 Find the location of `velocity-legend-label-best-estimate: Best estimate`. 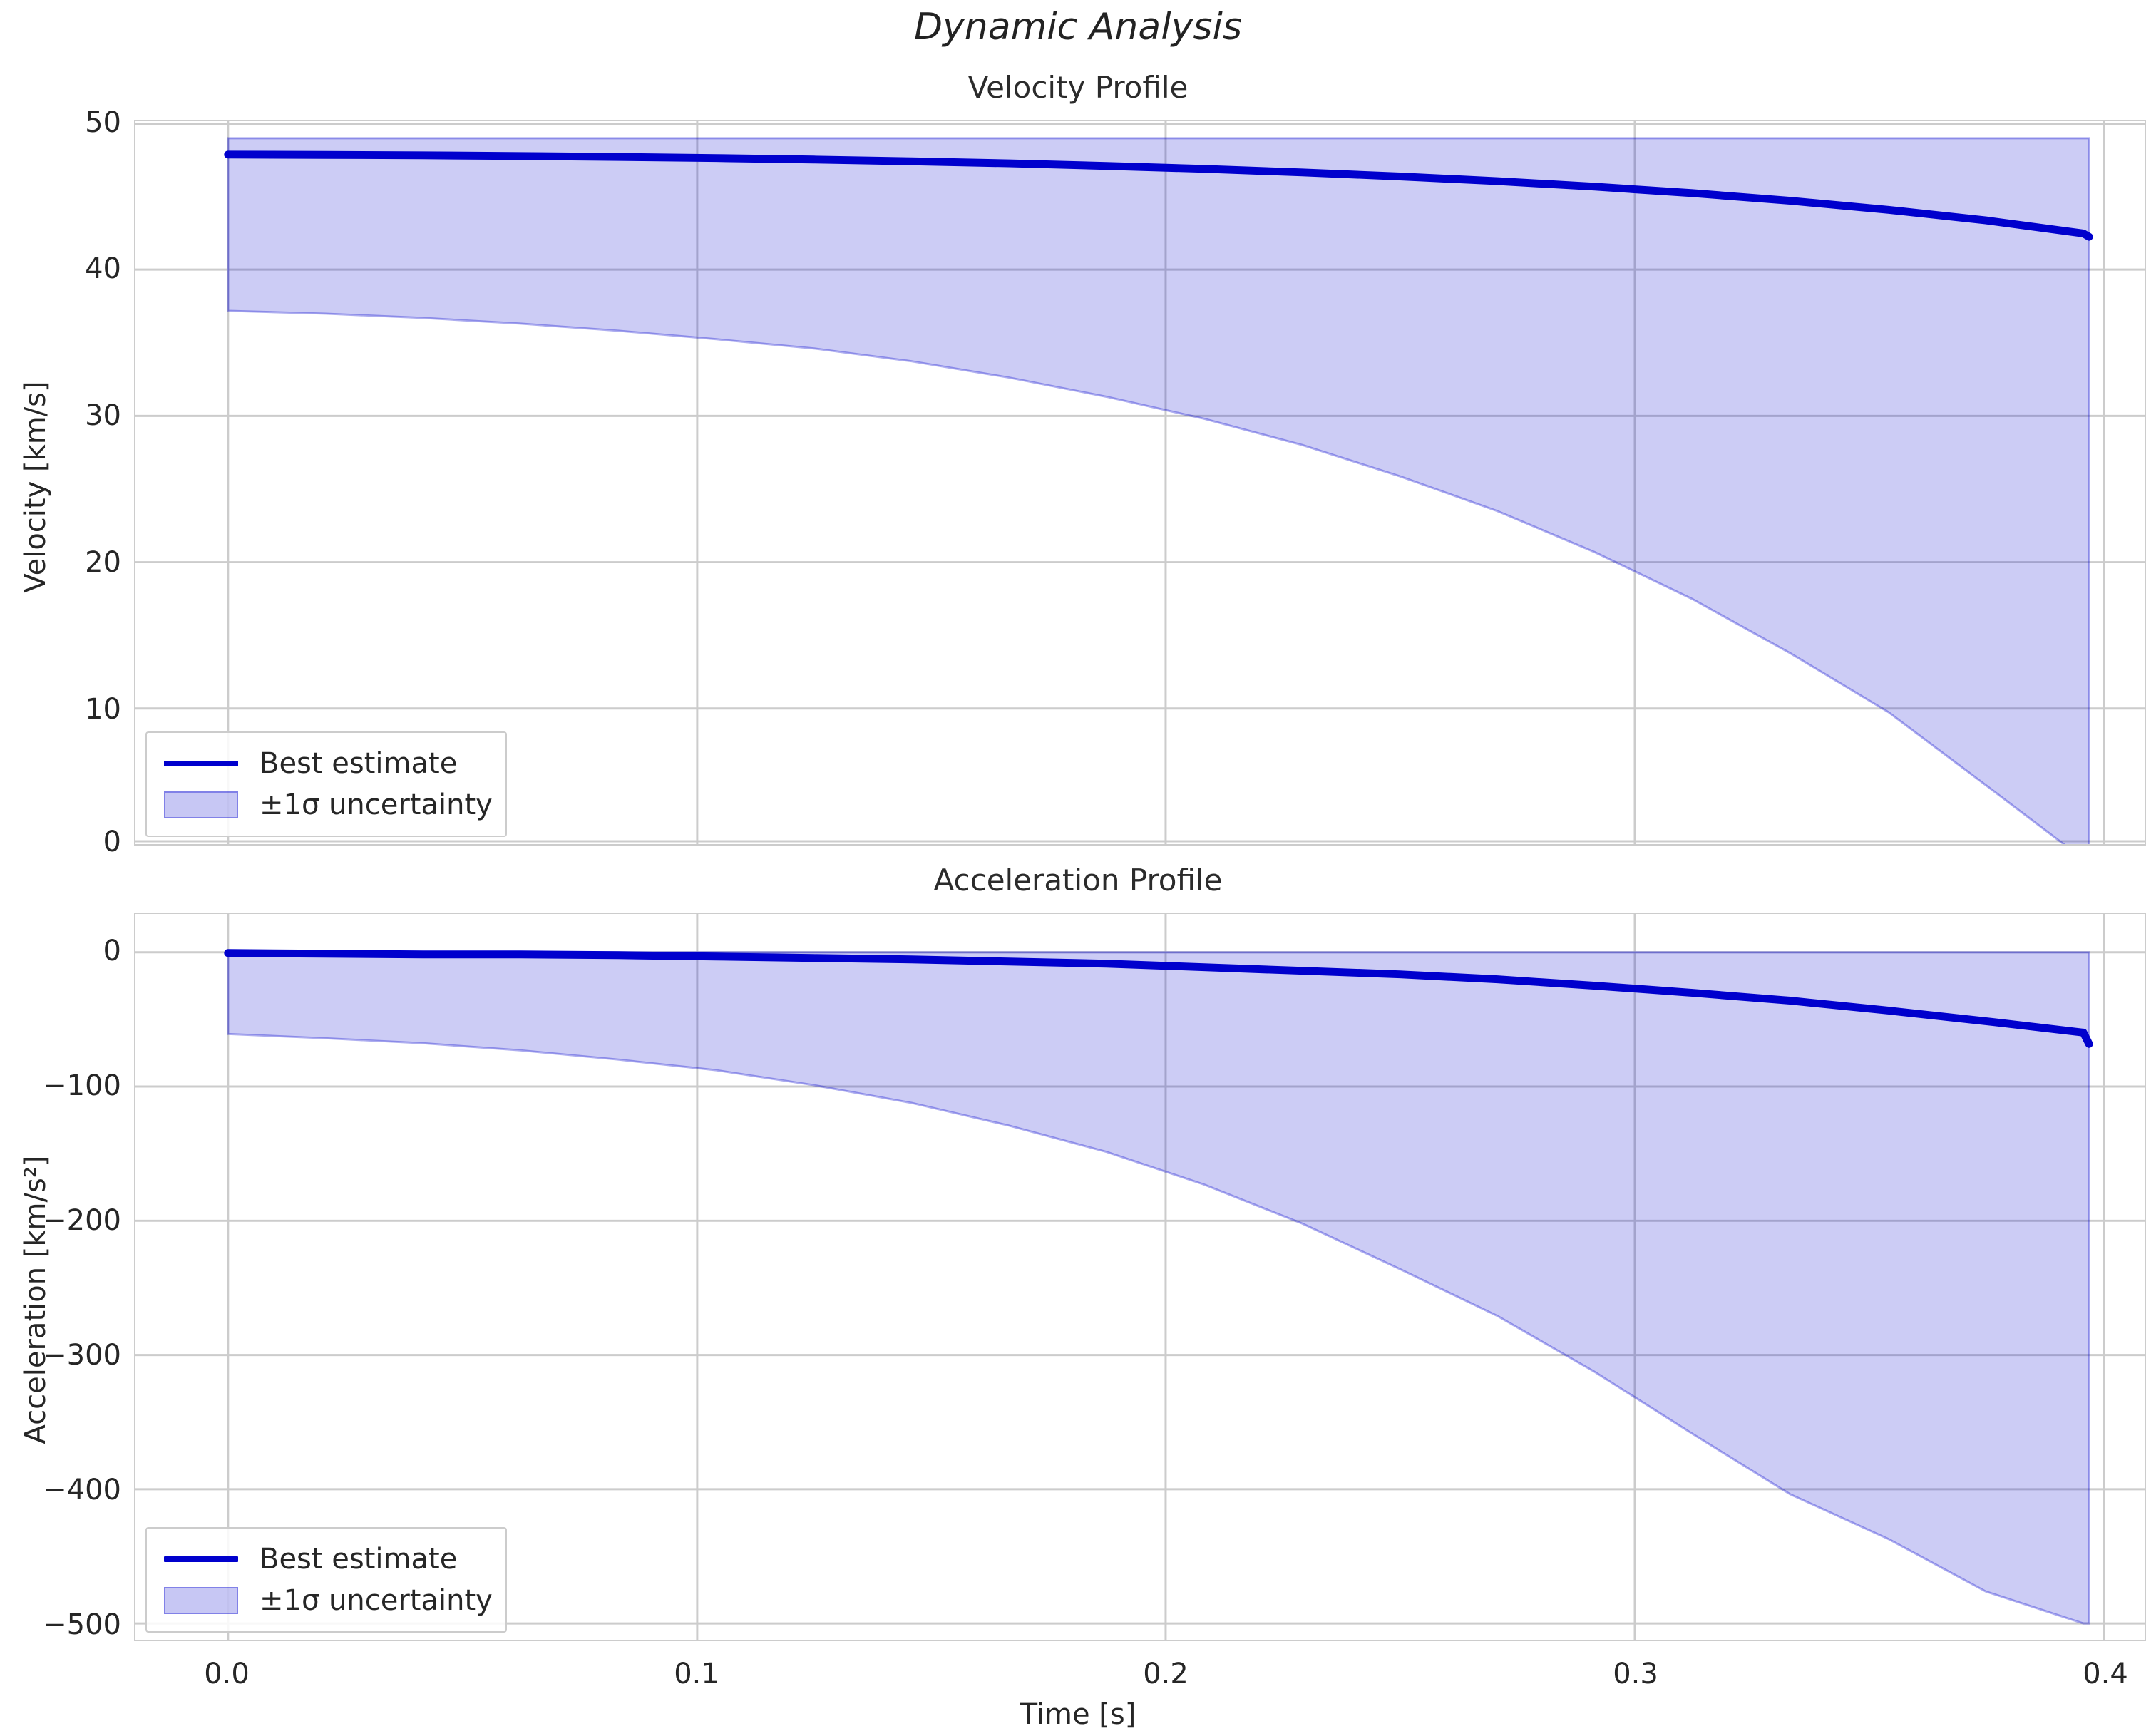

velocity-legend-label-best-estimate: Best estimate is located at coordinates (359, 763).